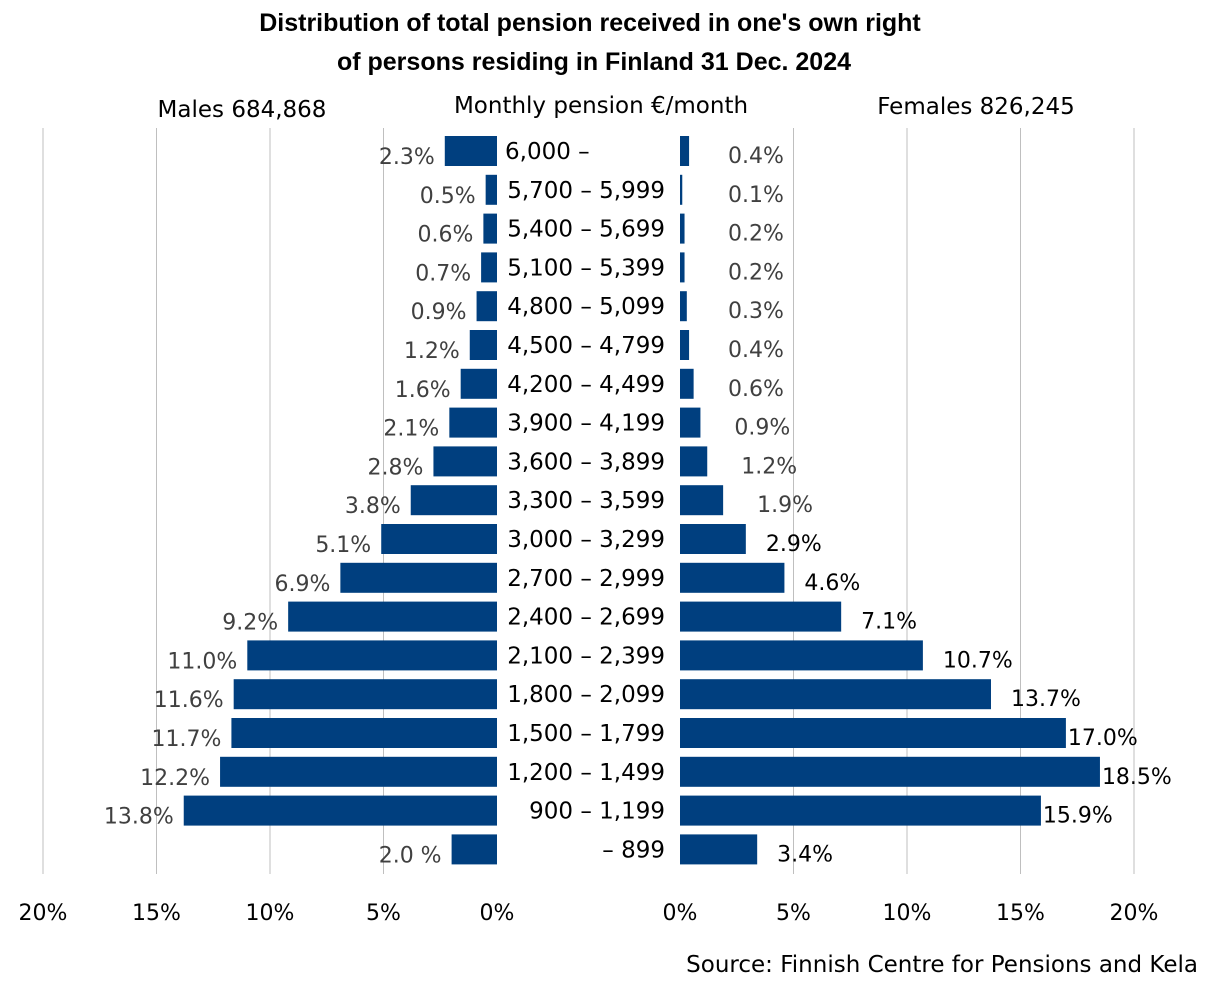 The image size is (1232, 982). What do you see at coordinates (762, 428) in the screenshot?
I see `female-value-label: 0.9%` at bounding box center [762, 428].